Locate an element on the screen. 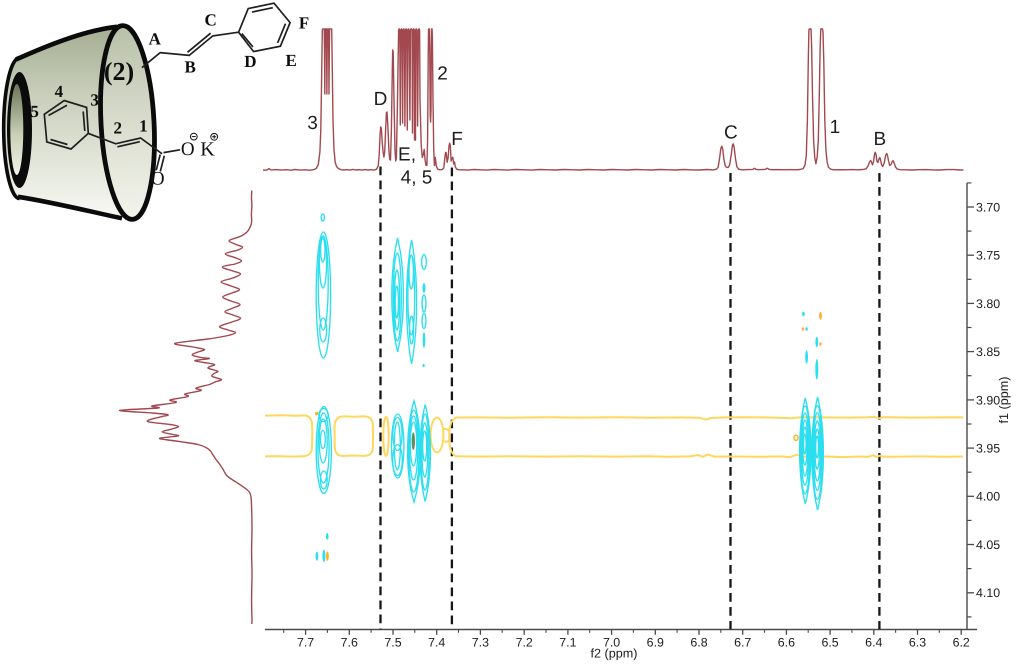 The image size is (1024, 664). svg-text: K is located at coordinates (207, 150).